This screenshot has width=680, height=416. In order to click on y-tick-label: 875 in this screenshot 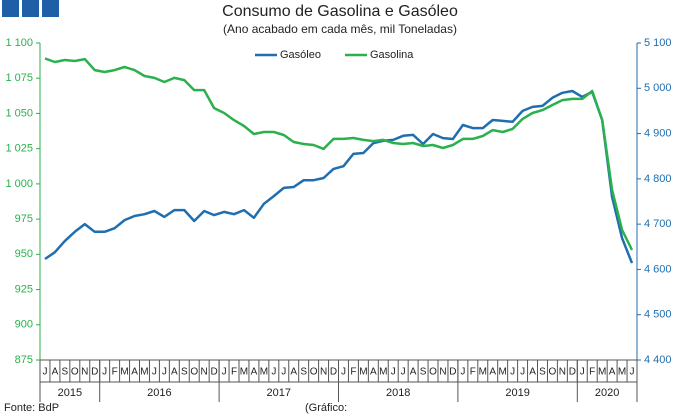, I will do `click(24, 360)`.